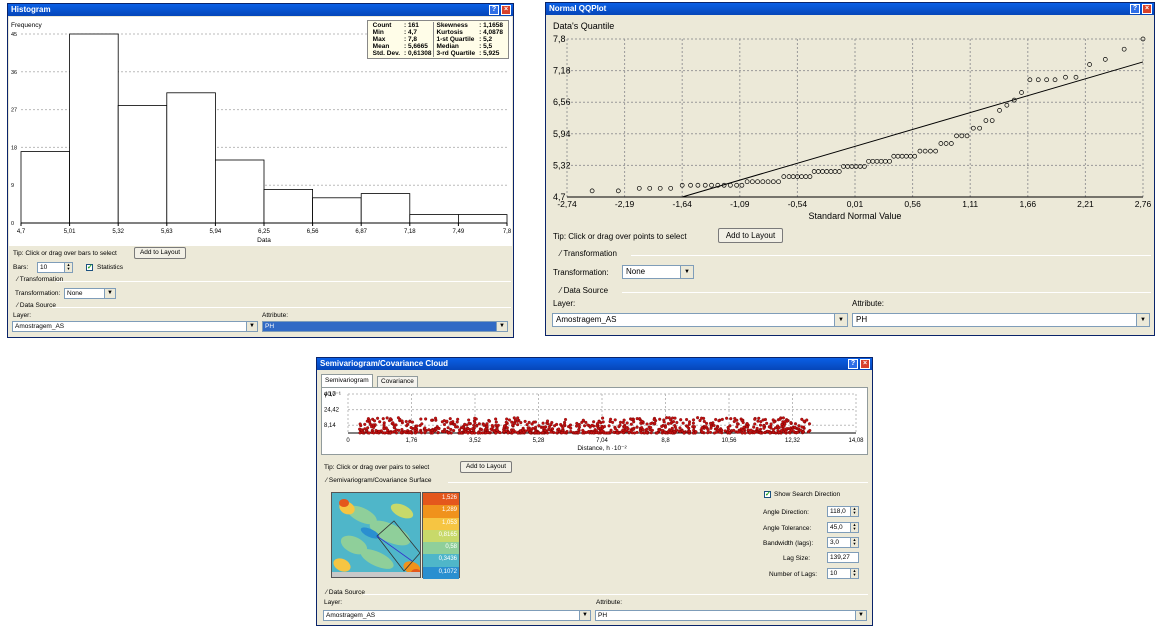 The width and height of the screenshot is (1160, 630). Describe the element at coordinates (21, 232) in the screenshot. I see `x-tick-label: 4,7` at that location.